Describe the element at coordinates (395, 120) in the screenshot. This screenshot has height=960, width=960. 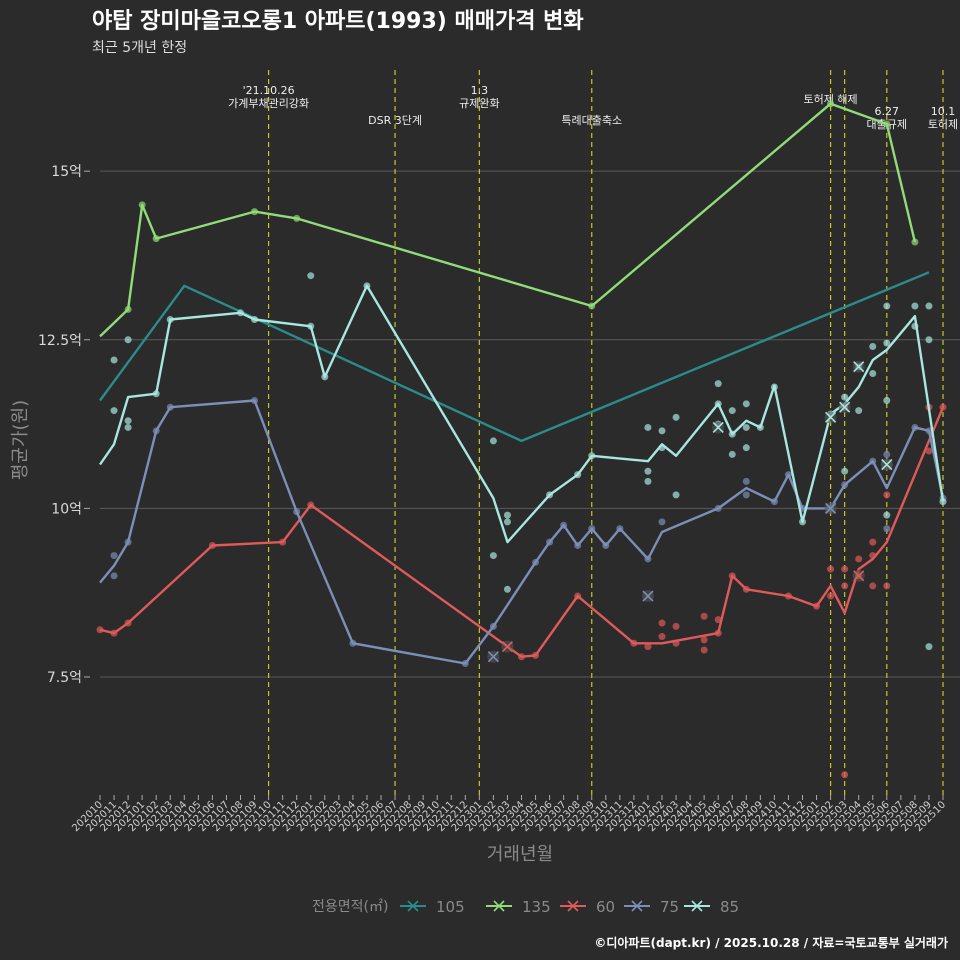
I see `event-label-line: DSR 3단계` at that location.